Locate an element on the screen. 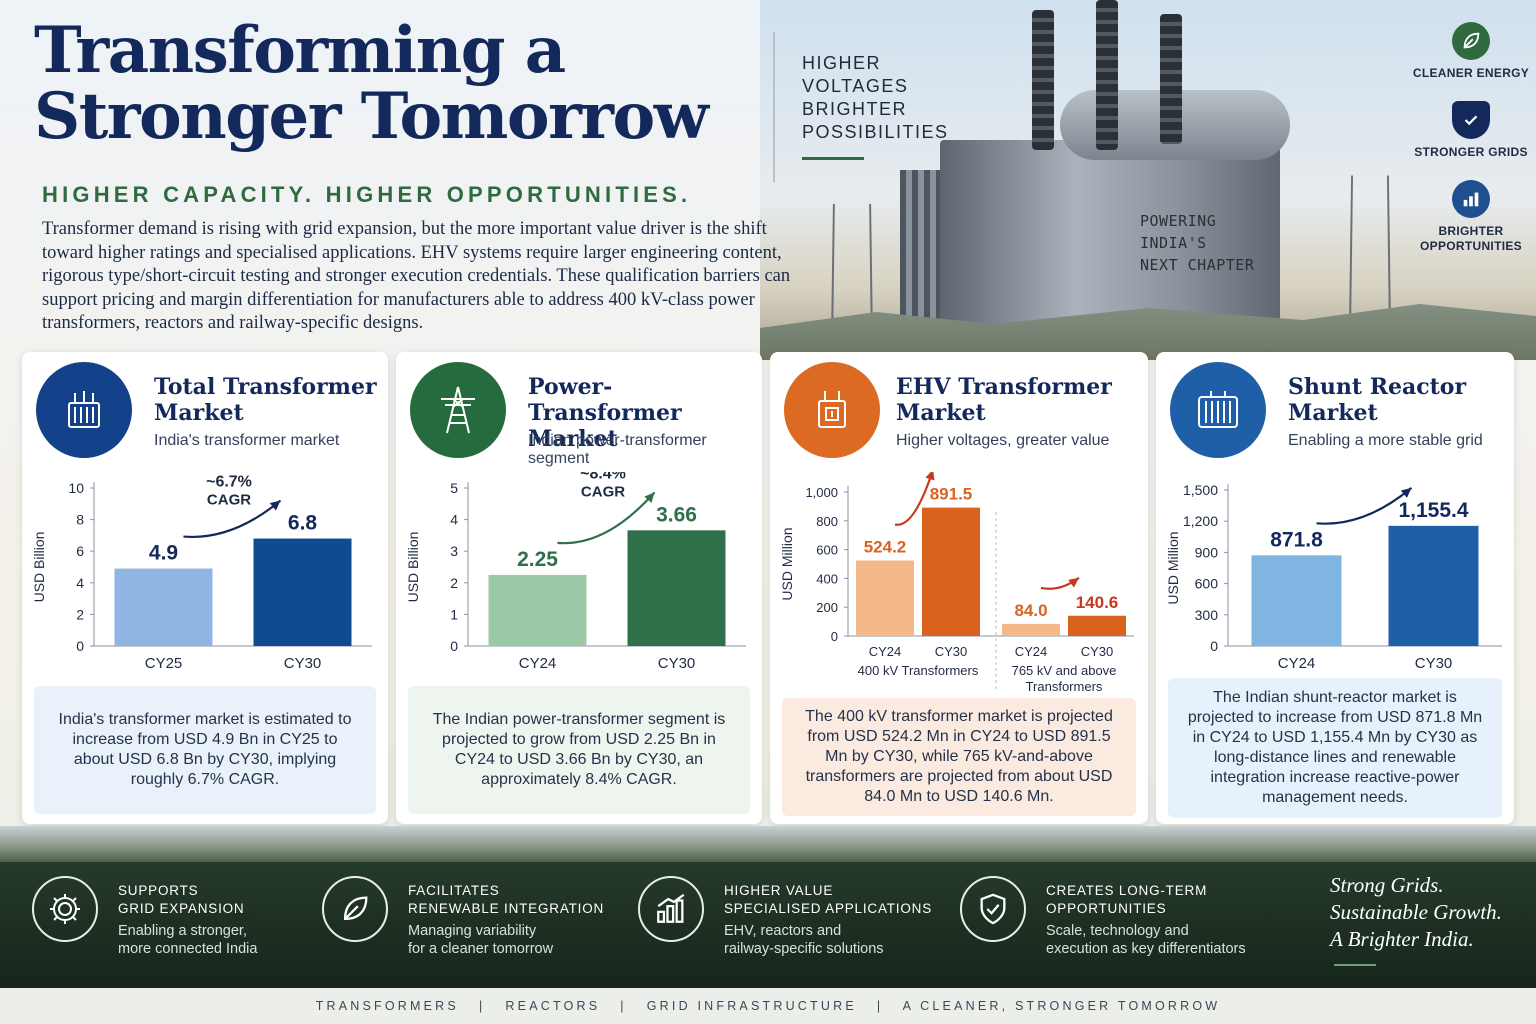  badge-cleaner-energy: CLEANER ENERGY is located at coordinates (1471, 51).